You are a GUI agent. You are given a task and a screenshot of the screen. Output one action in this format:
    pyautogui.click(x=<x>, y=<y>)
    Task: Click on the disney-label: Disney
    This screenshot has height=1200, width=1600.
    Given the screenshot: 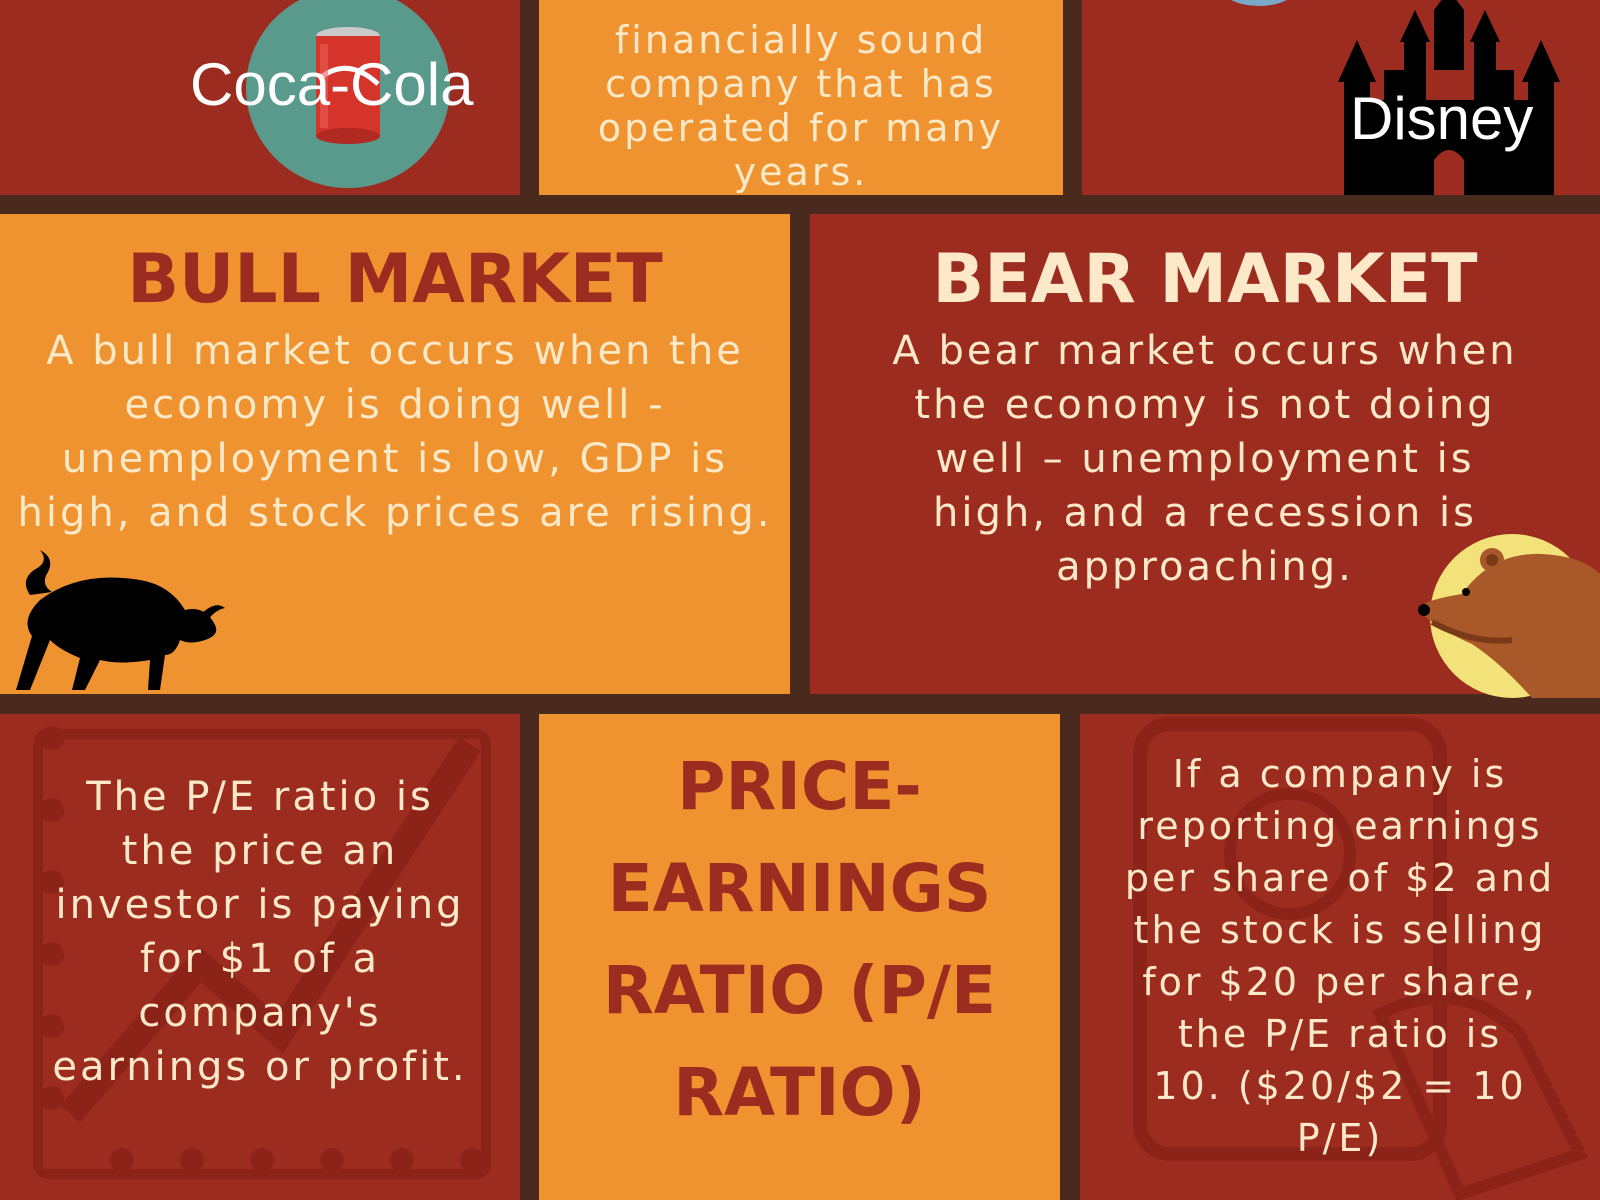 What is the action you would take?
    pyautogui.click(x=1442, y=118)
    